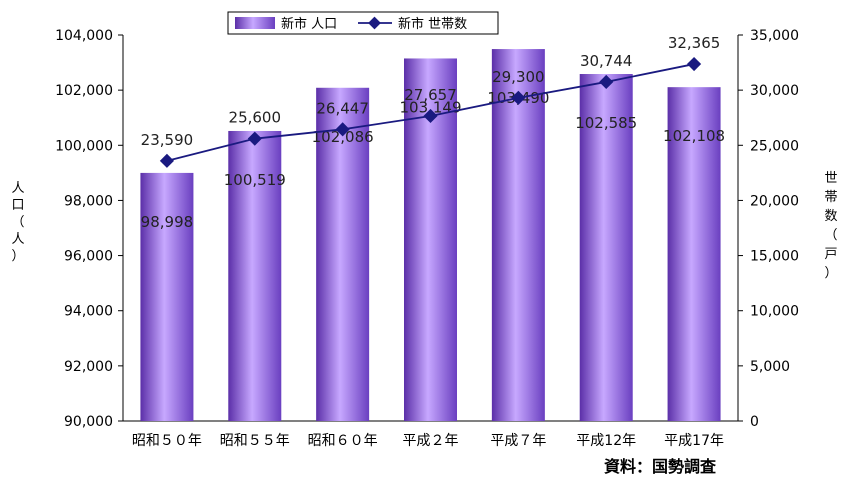  What do you see at coordinates (343, 137) in the screenshot?
I see `population-data-label: 102,086` at bounding box center [343, 137].